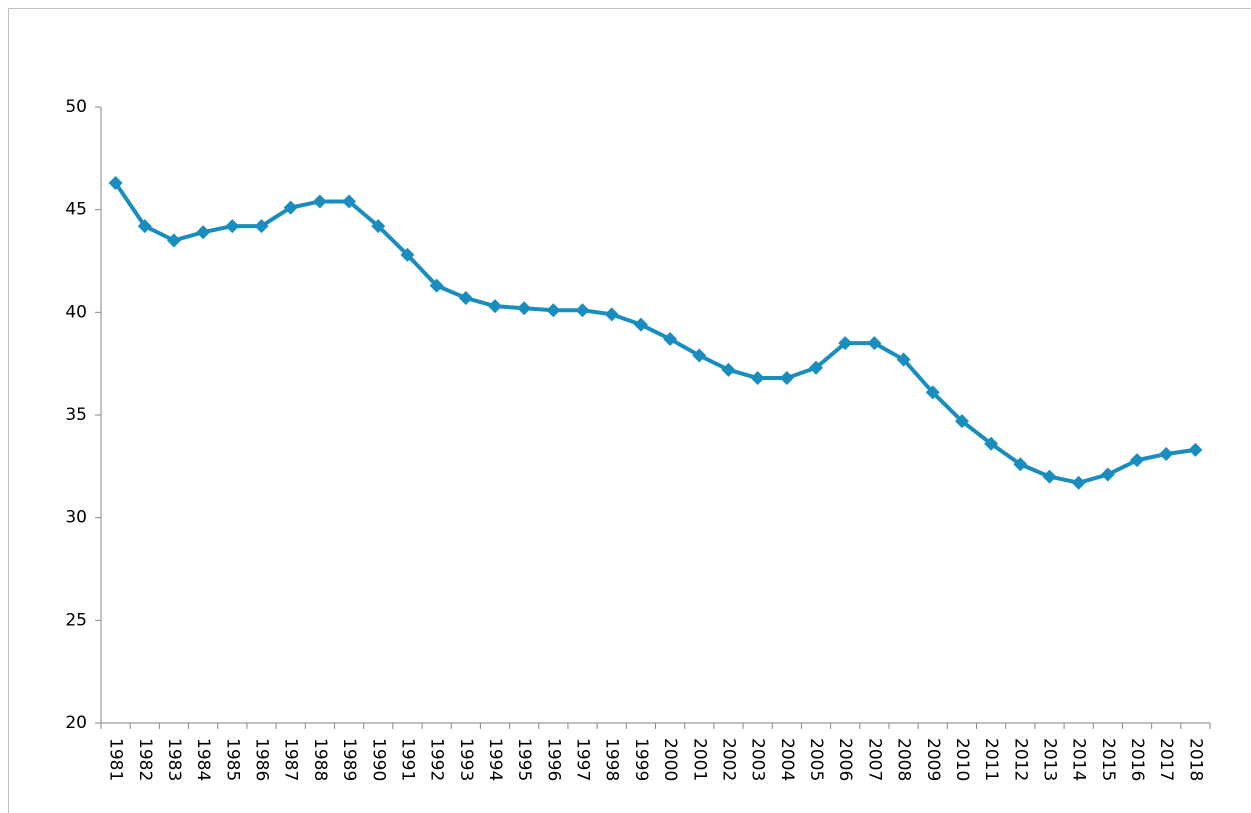 Image resolution: width=1251 pixels, height=813 pixels. What do you see at coordinates (845, 759) in the screenshot?
I see `x-tick-label: 2006` at bounding box center [845, 759].